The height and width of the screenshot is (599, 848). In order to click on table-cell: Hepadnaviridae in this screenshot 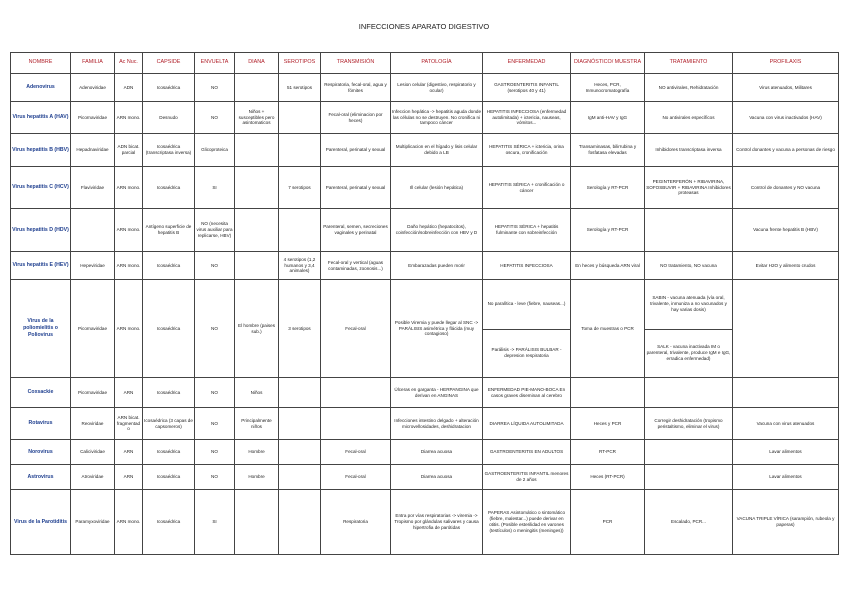, I will do `click(92, 150)`.